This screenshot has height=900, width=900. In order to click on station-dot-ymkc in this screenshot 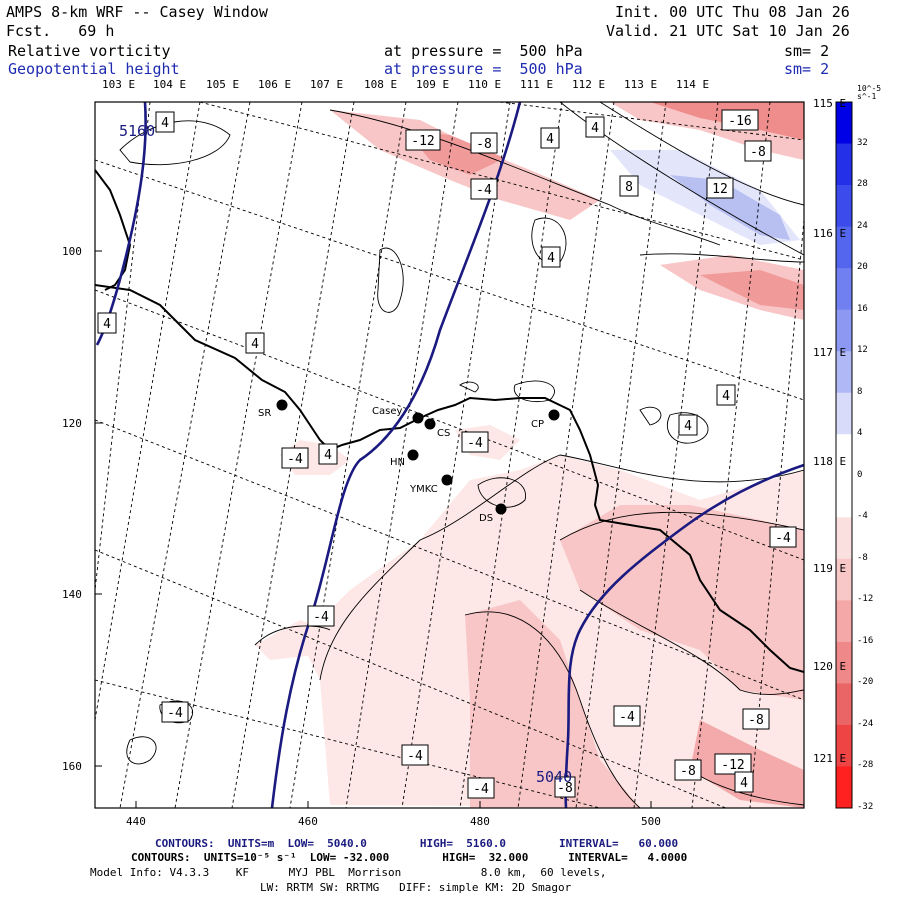, I will do `click(447, 480)`.